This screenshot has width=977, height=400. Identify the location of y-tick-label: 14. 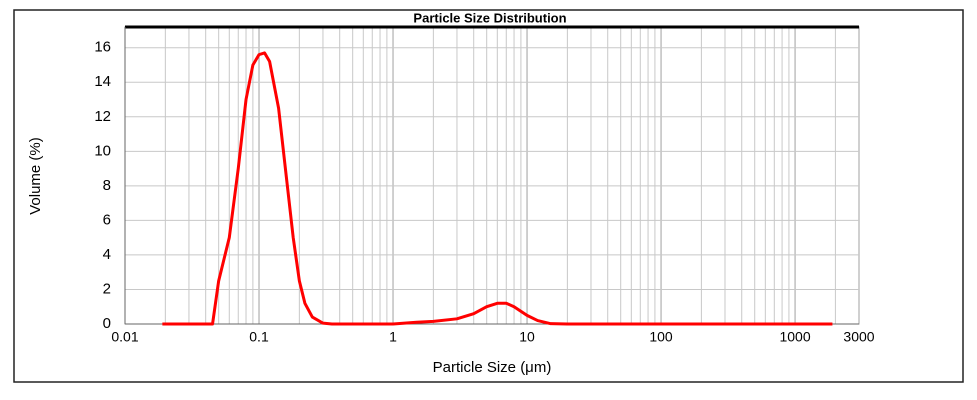
(102, 81).